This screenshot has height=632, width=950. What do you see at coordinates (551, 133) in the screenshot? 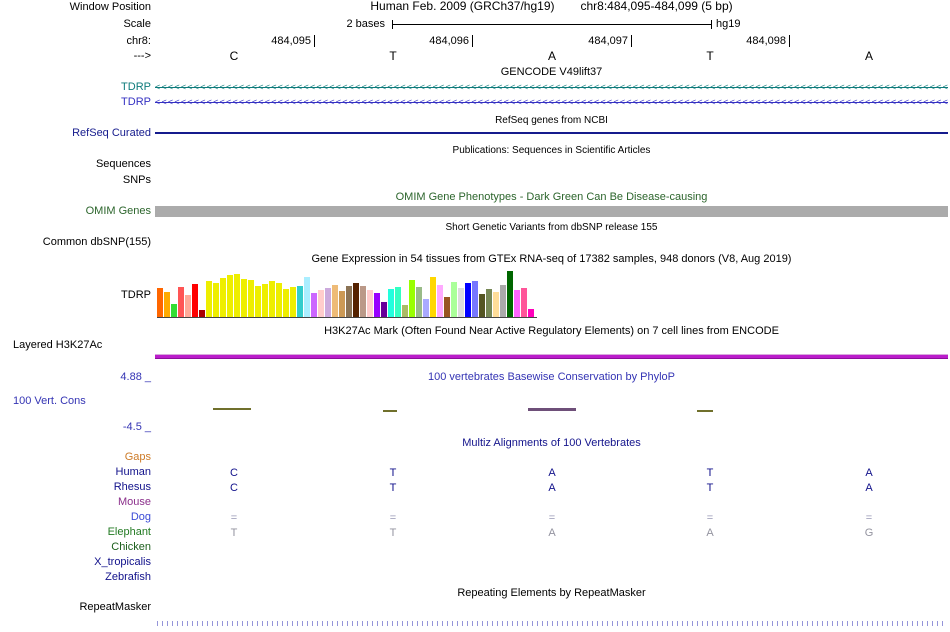
I see `refseq-gene-bar` at bounding box center [551, 133].